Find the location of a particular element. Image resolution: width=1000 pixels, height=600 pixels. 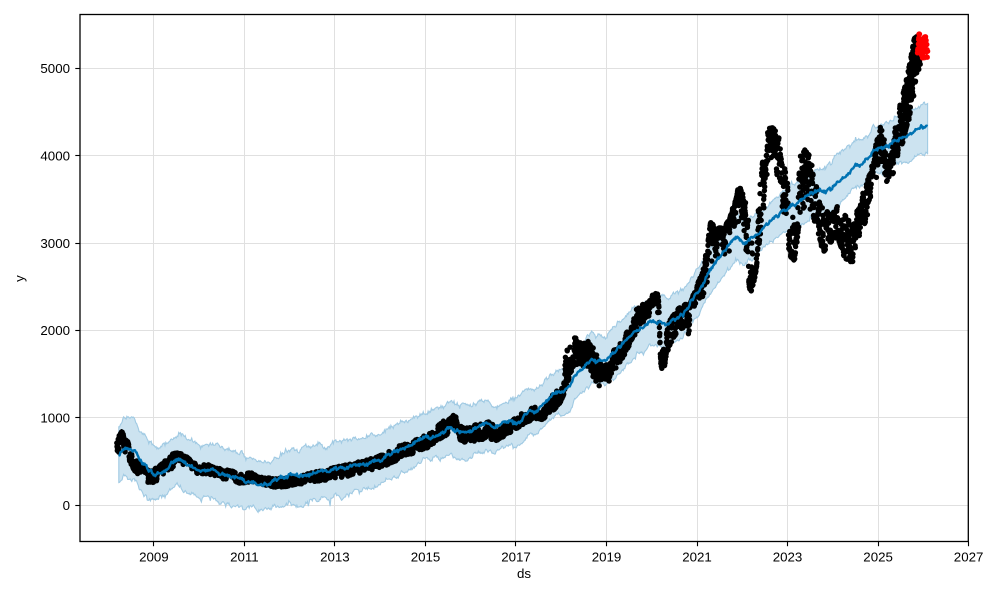

svg-text: 2027 is located at coordinates (969, 557).